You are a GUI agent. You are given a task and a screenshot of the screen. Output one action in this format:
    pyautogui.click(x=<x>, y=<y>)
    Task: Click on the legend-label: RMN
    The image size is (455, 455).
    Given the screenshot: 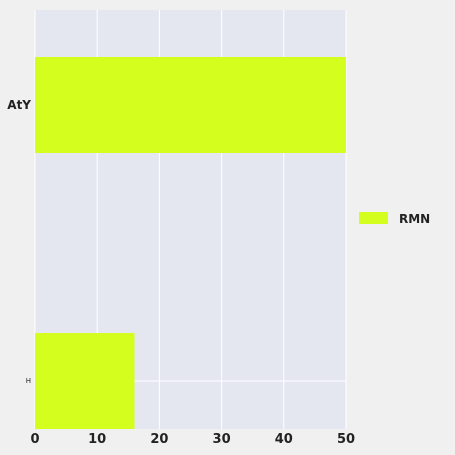 What is the action you would take?
    pyautogui.click(x=414, y=219)
    